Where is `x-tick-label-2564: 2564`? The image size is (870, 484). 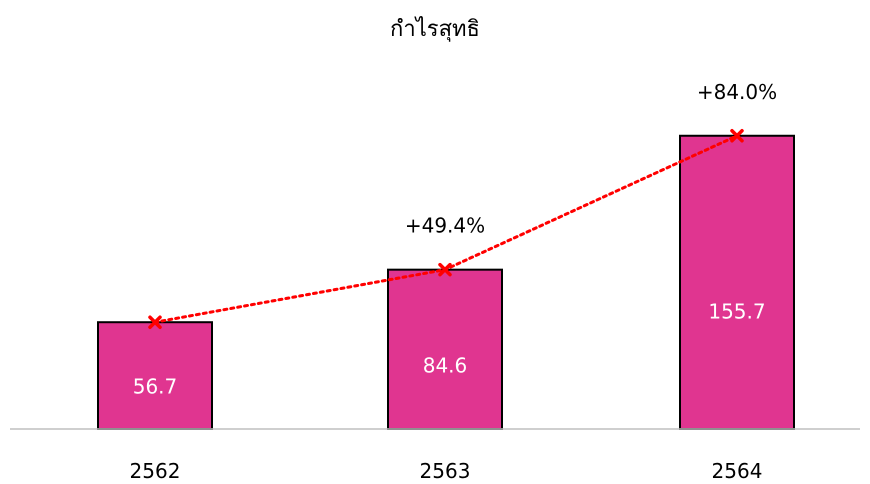 x-tick-label-2564: 2564 is located at coordinates (737, 471).